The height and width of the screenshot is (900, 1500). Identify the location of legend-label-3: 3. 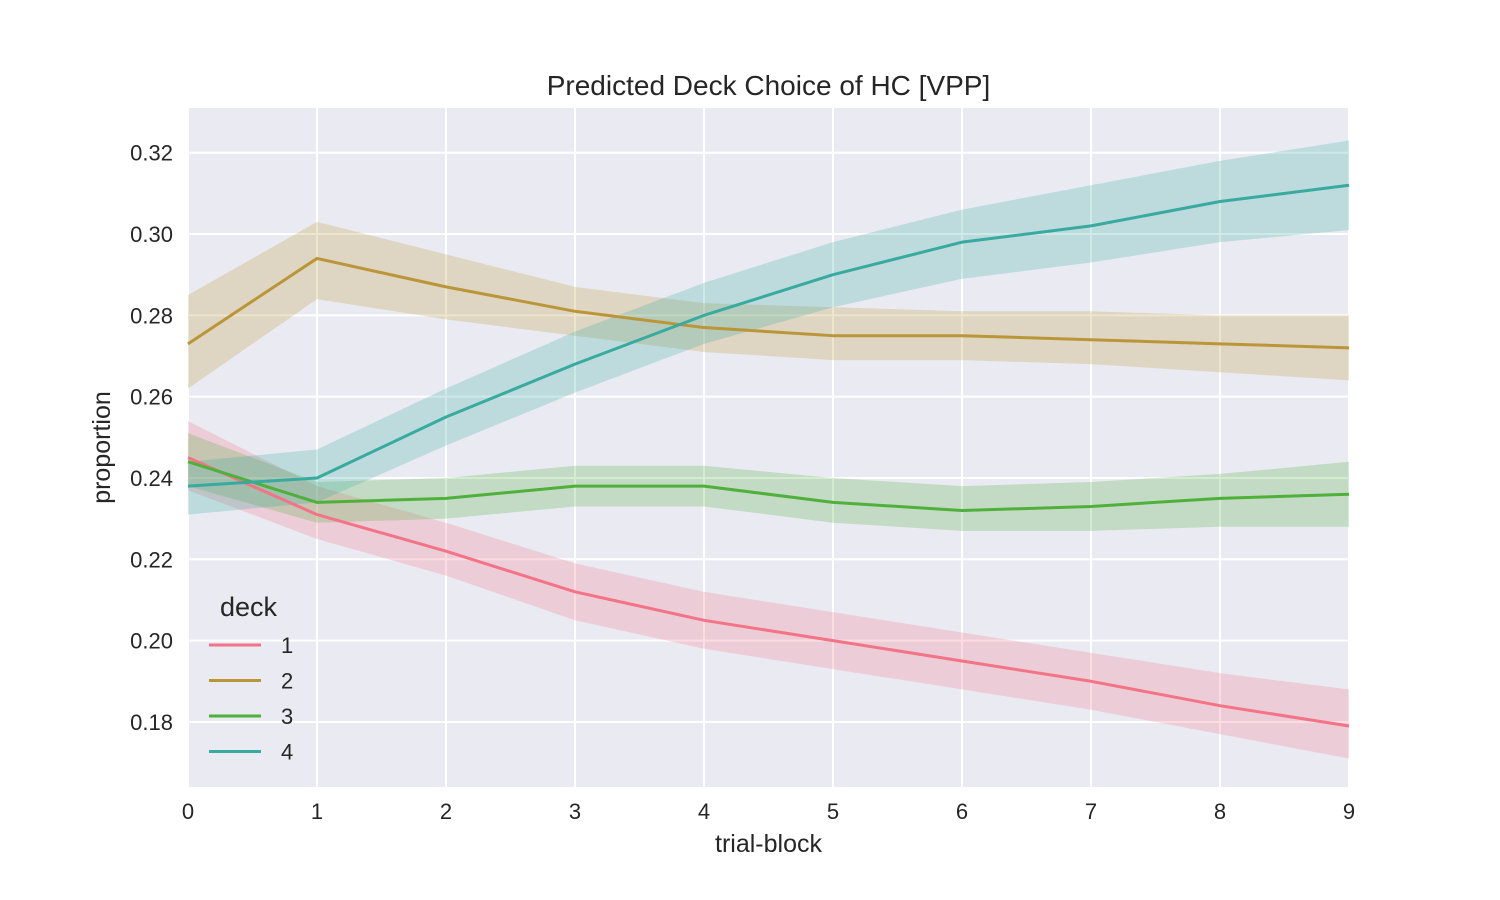
(287, 716).